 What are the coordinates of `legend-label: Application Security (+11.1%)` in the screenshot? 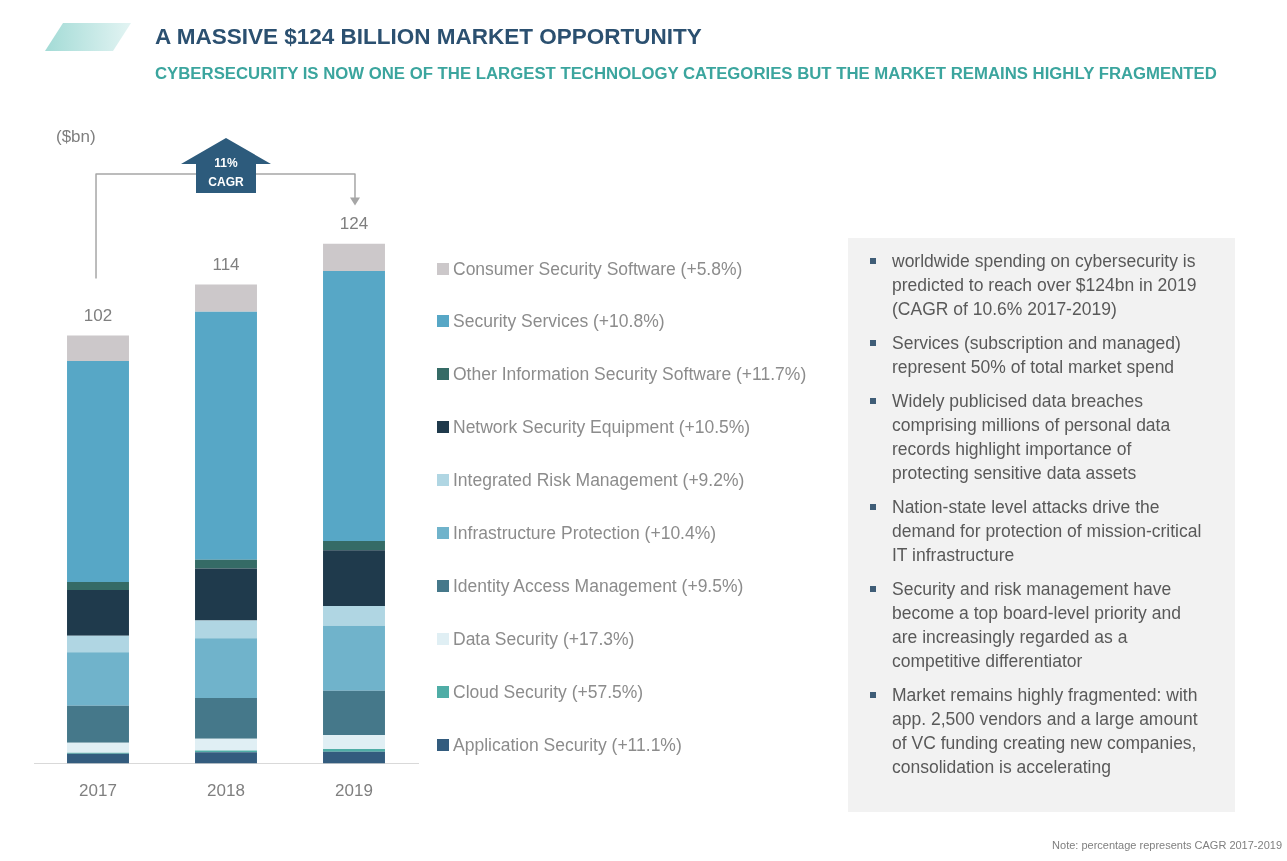 It's located at (567, 745).